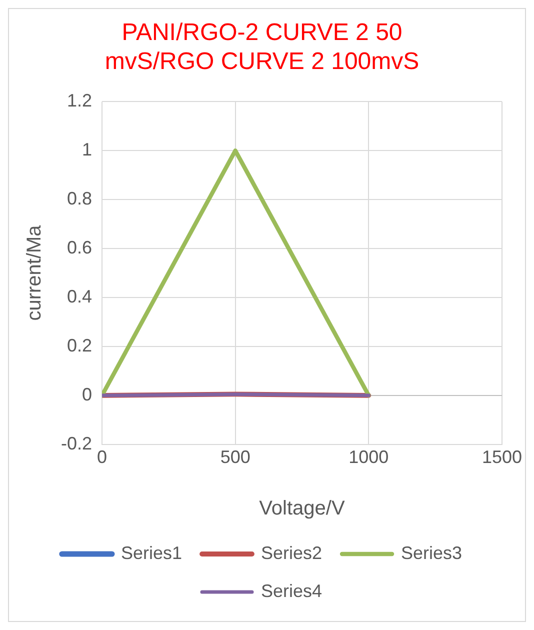 The height and width of the screenshot is (630, 534). What do you see at coordinates (76, 443) in the screenshot?
I see `y-tick-label: -0.2` at bounding box center [76, 443].